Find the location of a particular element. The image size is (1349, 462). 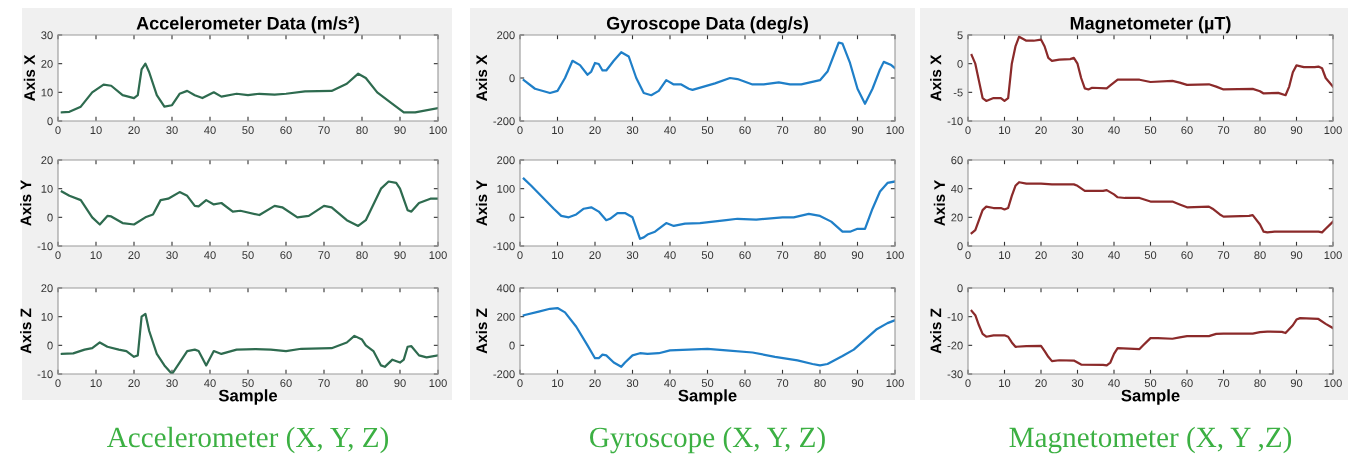

text: Gyroscope (X, Y, Z) is located at coordinates (707, 440).